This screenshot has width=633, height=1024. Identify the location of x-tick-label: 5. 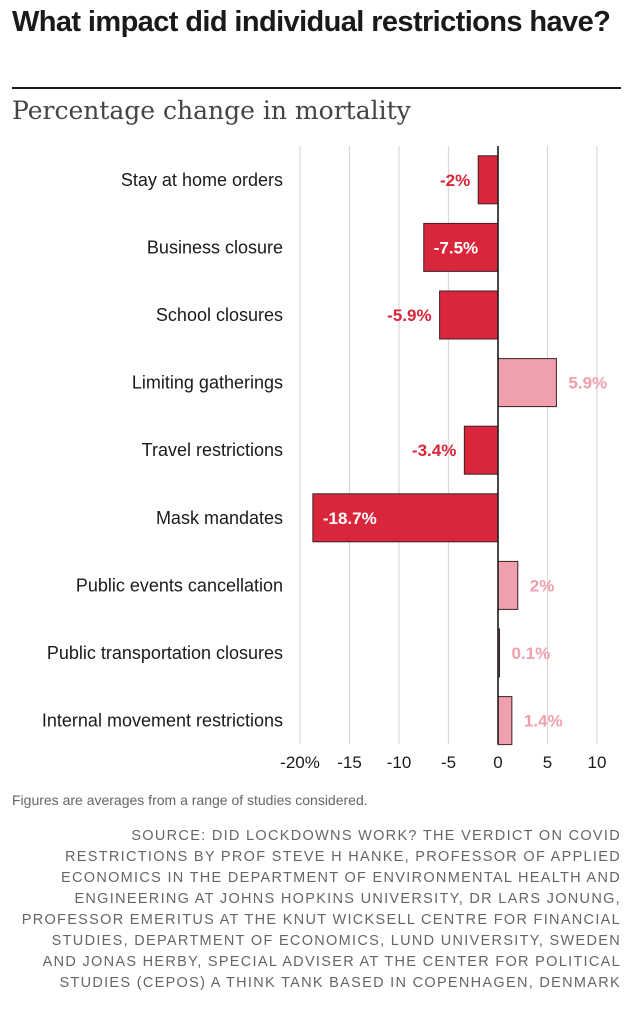
(547, 762).